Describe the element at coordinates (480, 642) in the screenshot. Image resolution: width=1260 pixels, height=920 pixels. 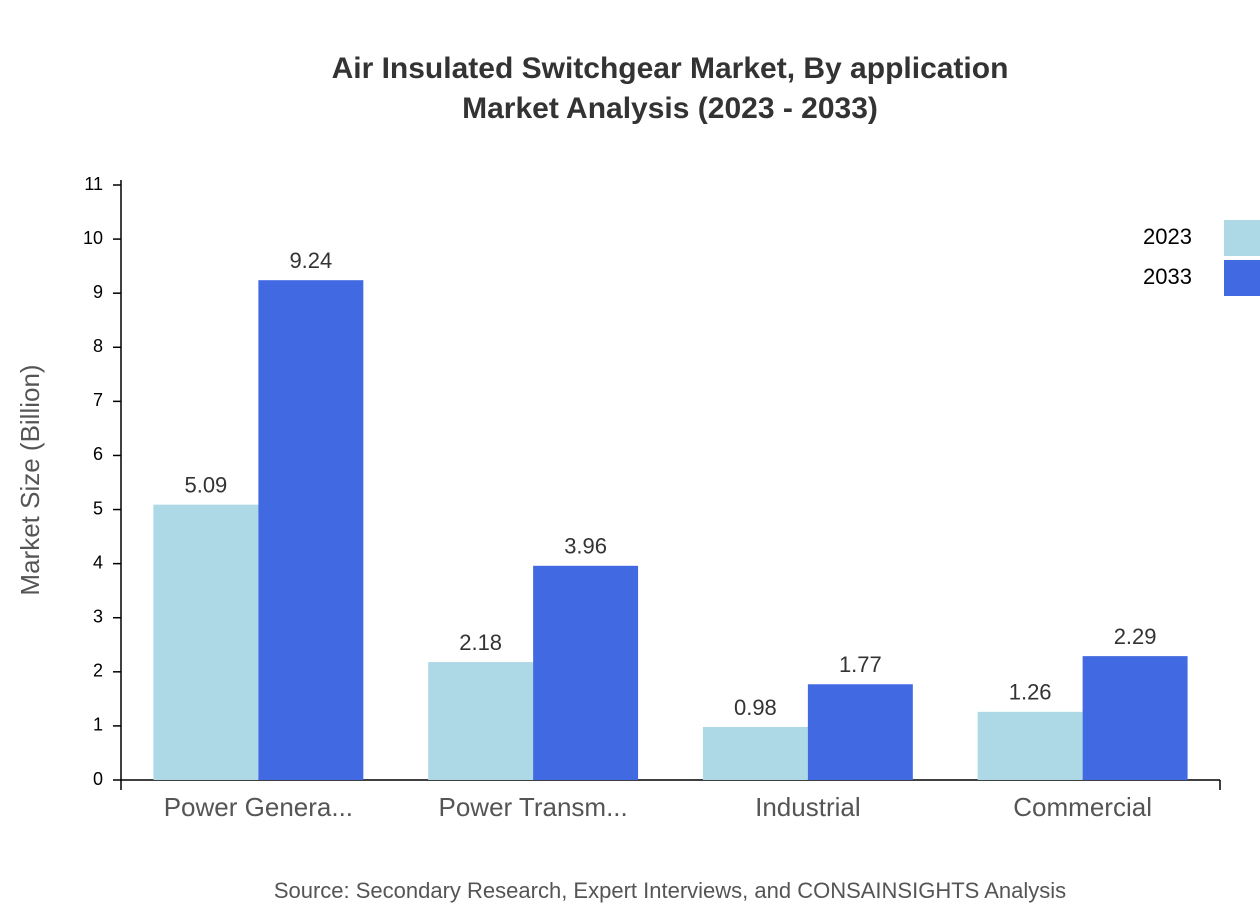
I see `value-label: 2.18` at that location.